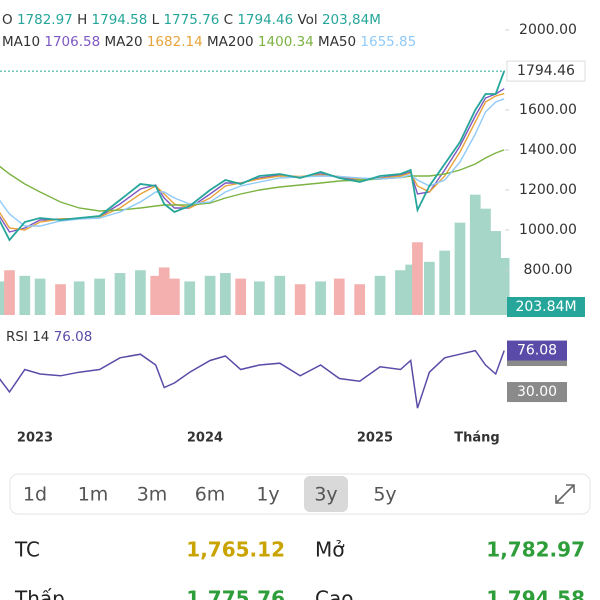 The width and height of the screenshot is (600, 600). What do you see at coordinates (252, 379) in the screenshot?
I see `rsi-line` at bounding box center [252, 379].